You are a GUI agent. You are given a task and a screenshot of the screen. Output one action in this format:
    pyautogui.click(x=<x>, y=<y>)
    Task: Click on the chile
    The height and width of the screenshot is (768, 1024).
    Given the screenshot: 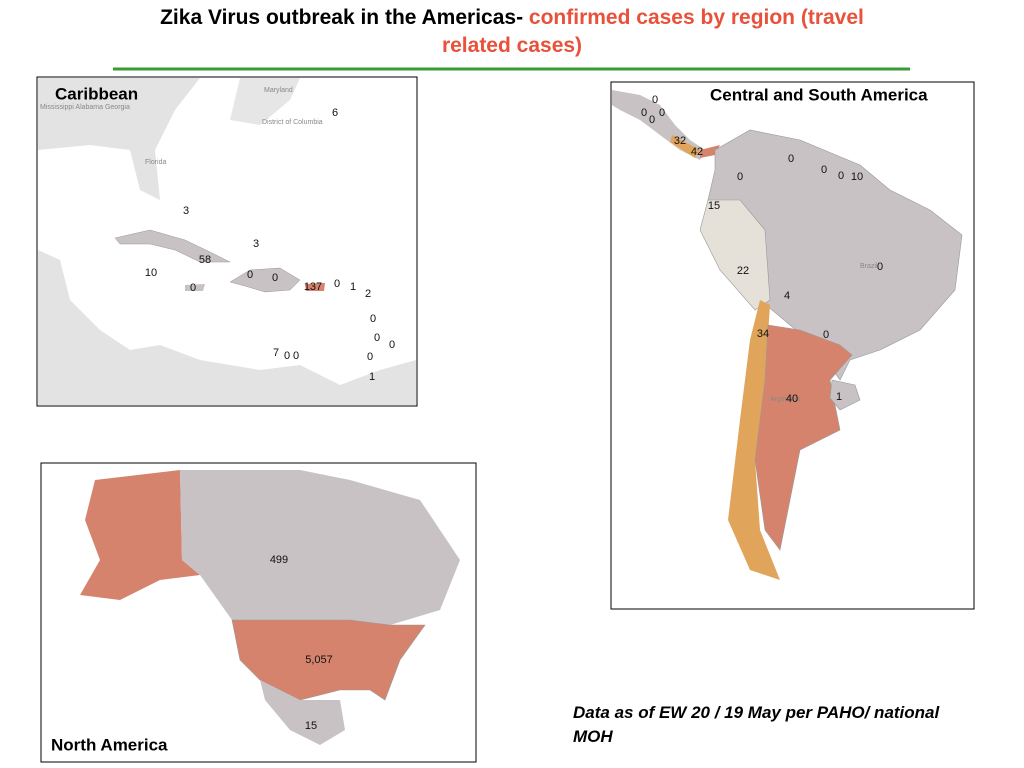 What is the action you would take?
    pyautogui.click(x=754, y=440)
    